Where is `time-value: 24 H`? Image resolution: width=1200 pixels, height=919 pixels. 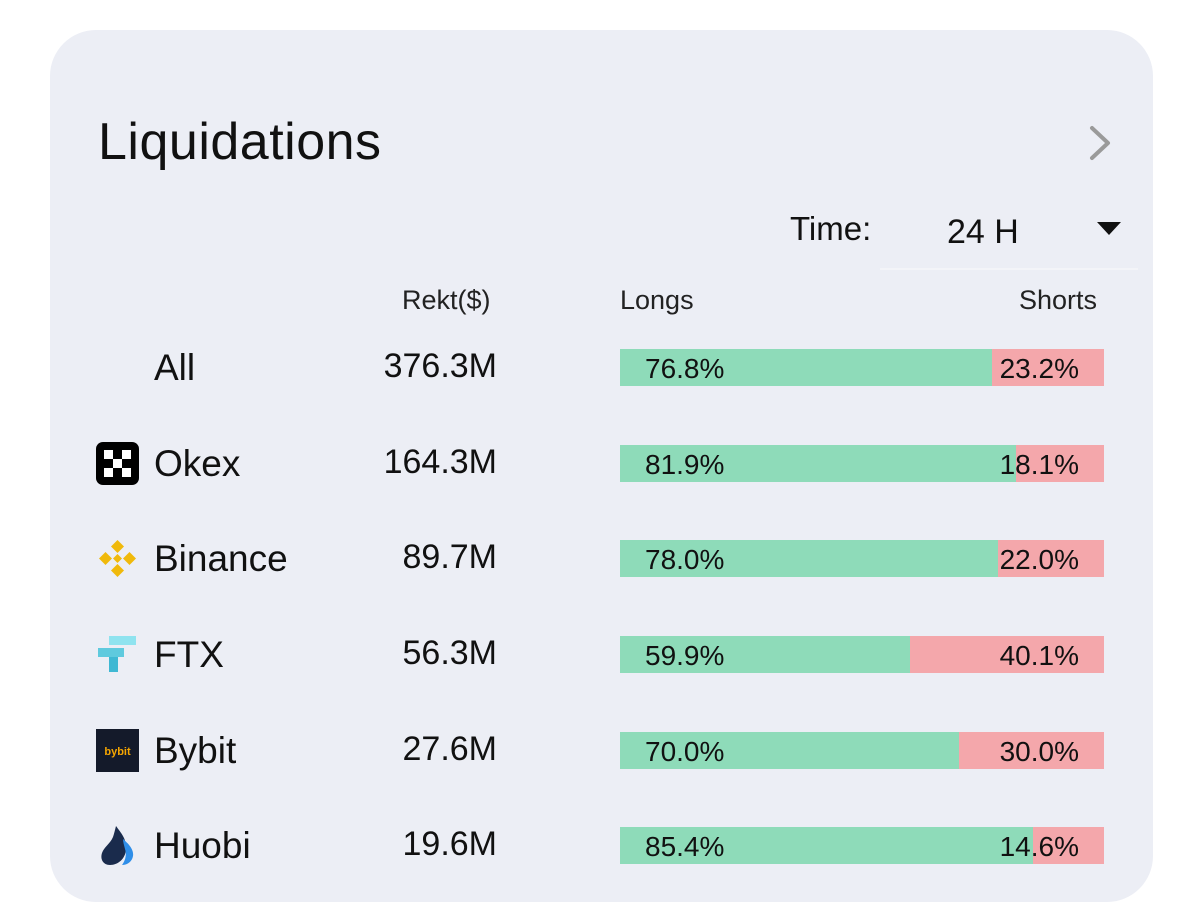 time-value: 24 H is located at coordinates (983, 232).